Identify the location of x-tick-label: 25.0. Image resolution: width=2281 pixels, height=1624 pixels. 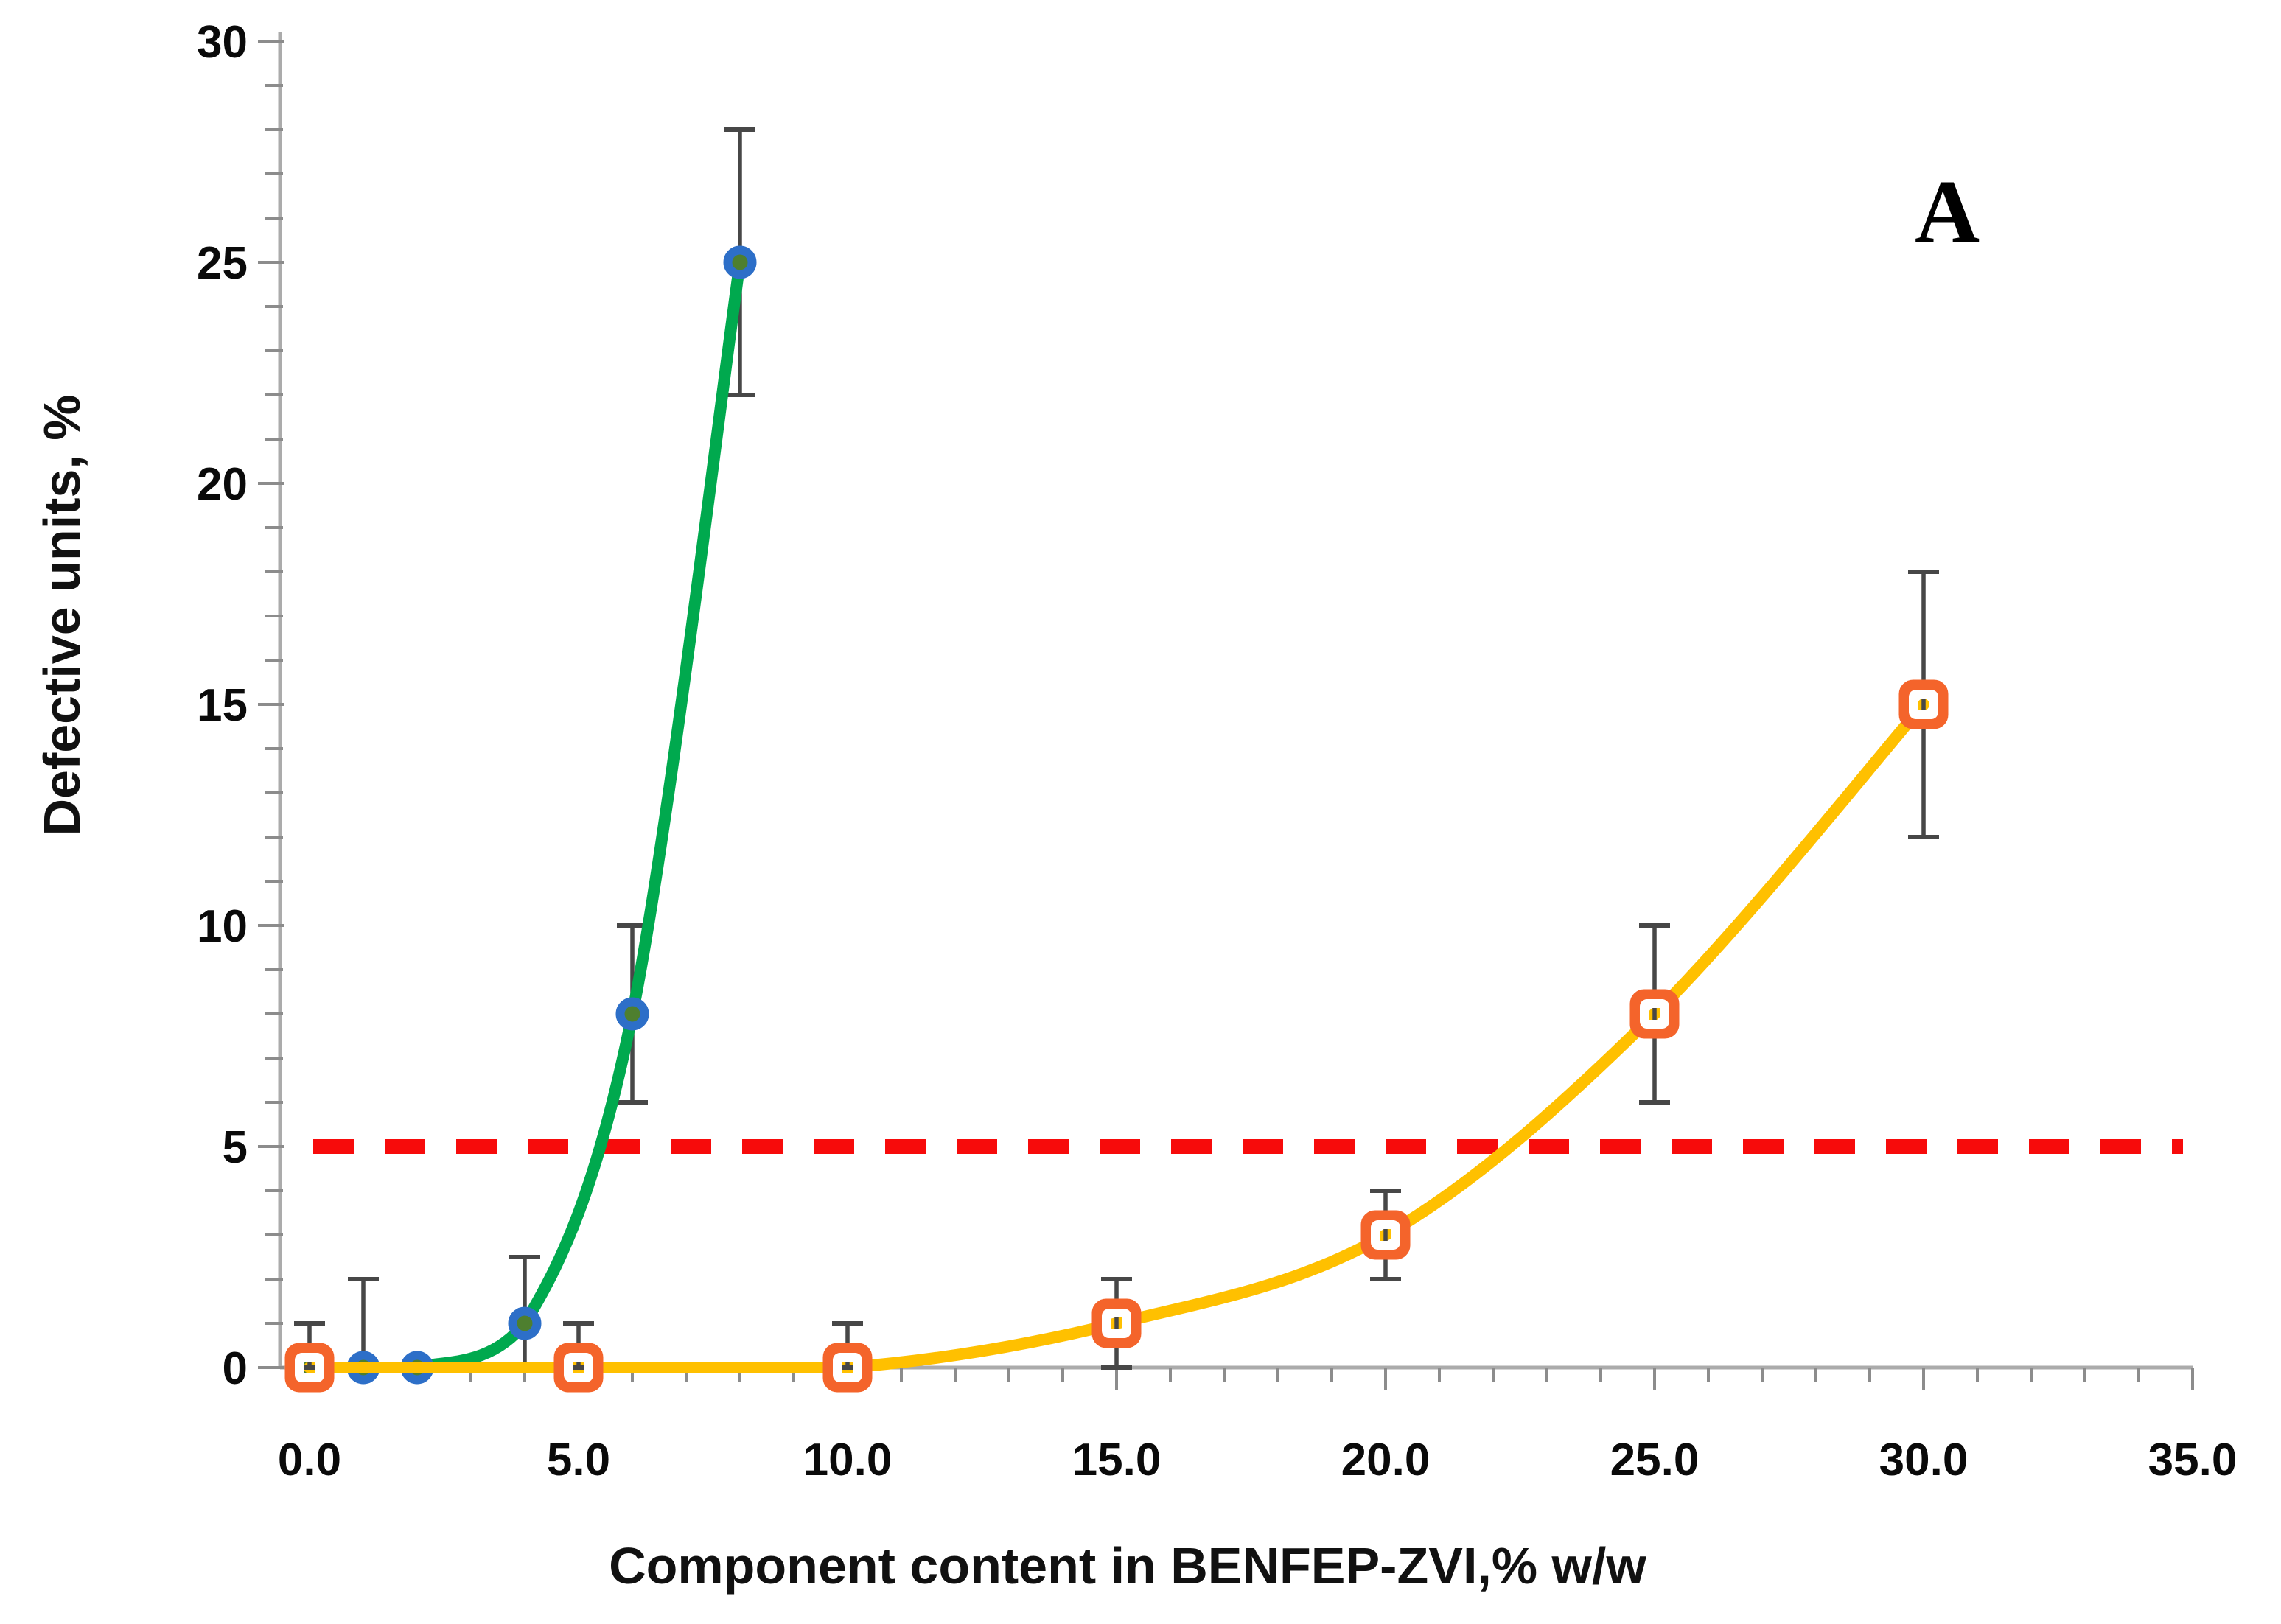
(1655, 1460).